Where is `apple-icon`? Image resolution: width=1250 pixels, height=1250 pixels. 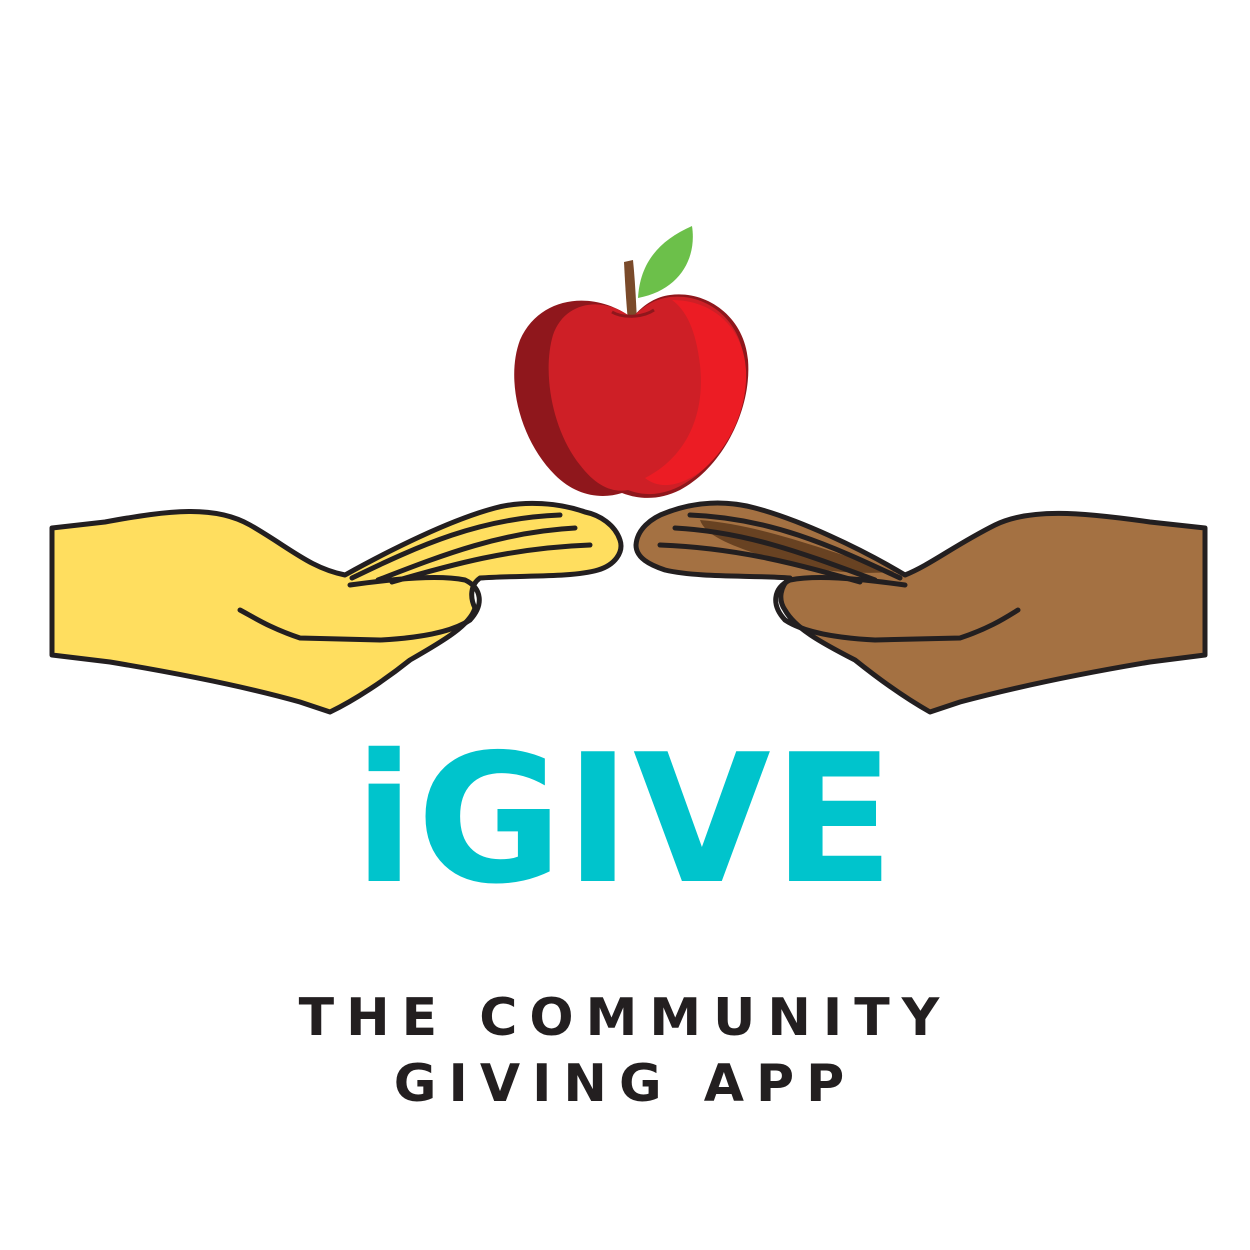 apple-icon is located at coordinates (631, 362).